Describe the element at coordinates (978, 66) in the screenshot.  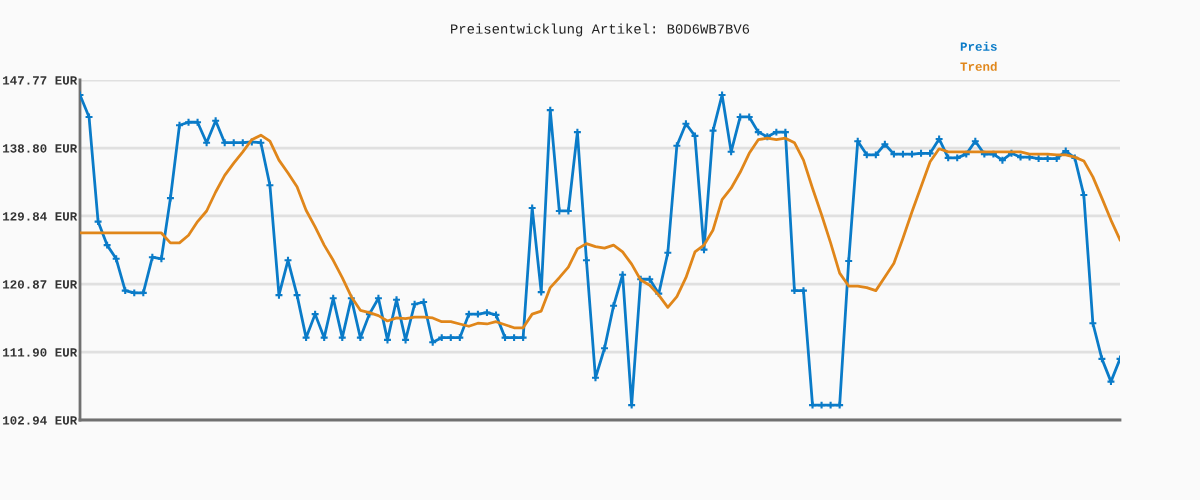
I see `text: Trend` at that location.